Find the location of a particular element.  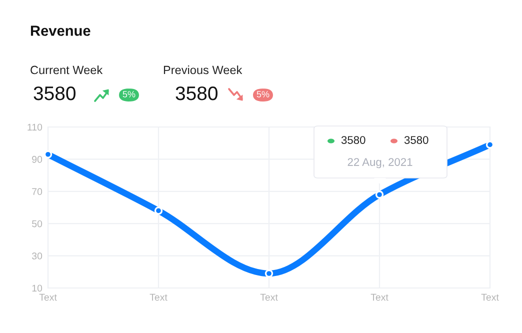

y-tick-label: 90 is located at coordinates (37, 159).